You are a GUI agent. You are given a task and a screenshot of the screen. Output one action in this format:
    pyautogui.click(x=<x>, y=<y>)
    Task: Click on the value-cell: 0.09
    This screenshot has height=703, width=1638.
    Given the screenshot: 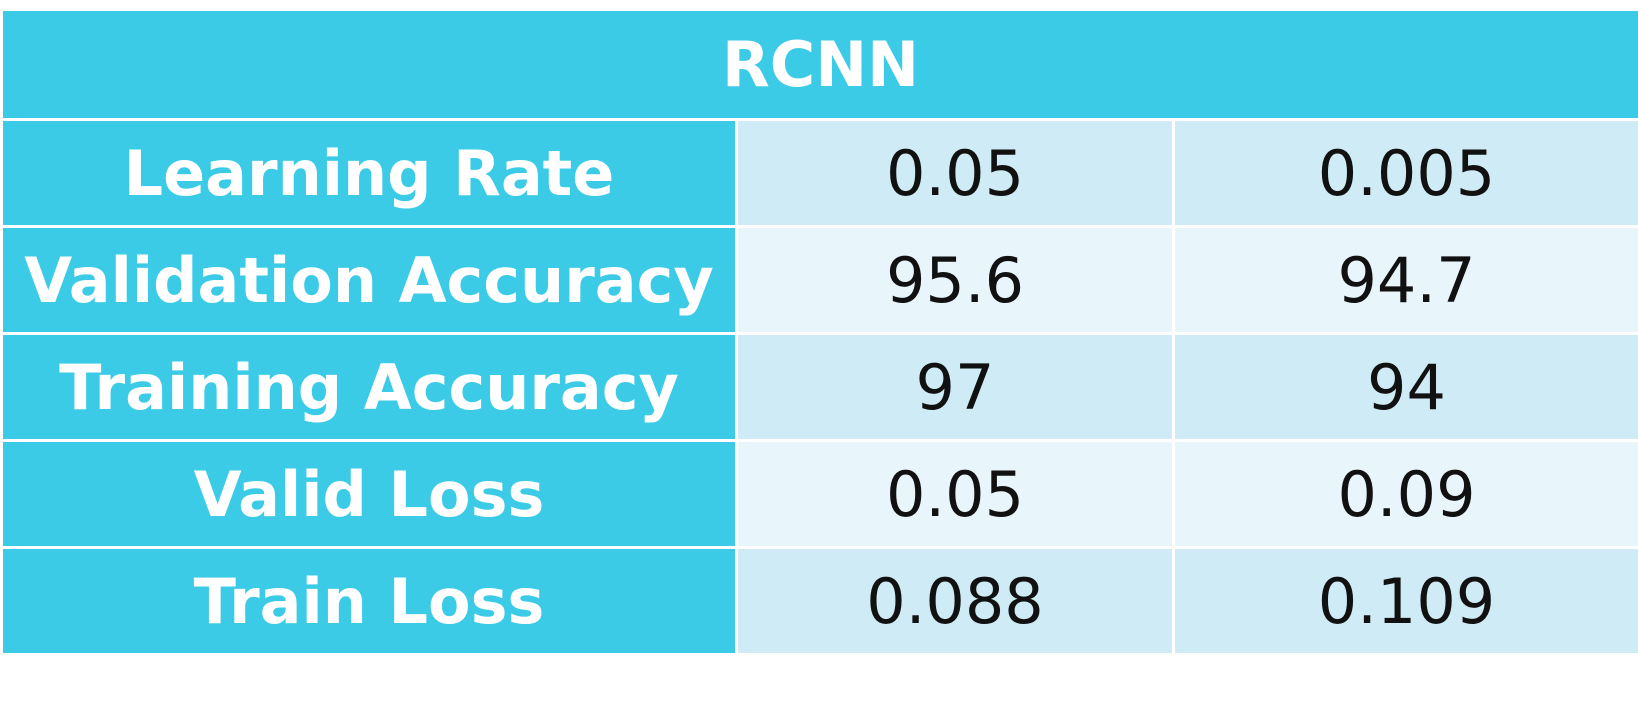 What is the action you would take?
    pyautogui.click(x=1404, y=494)
    